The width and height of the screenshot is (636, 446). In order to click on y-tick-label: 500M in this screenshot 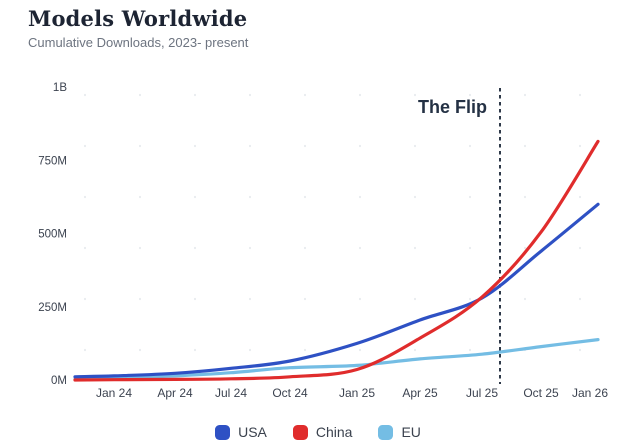, I will do `click(52, 235)`.